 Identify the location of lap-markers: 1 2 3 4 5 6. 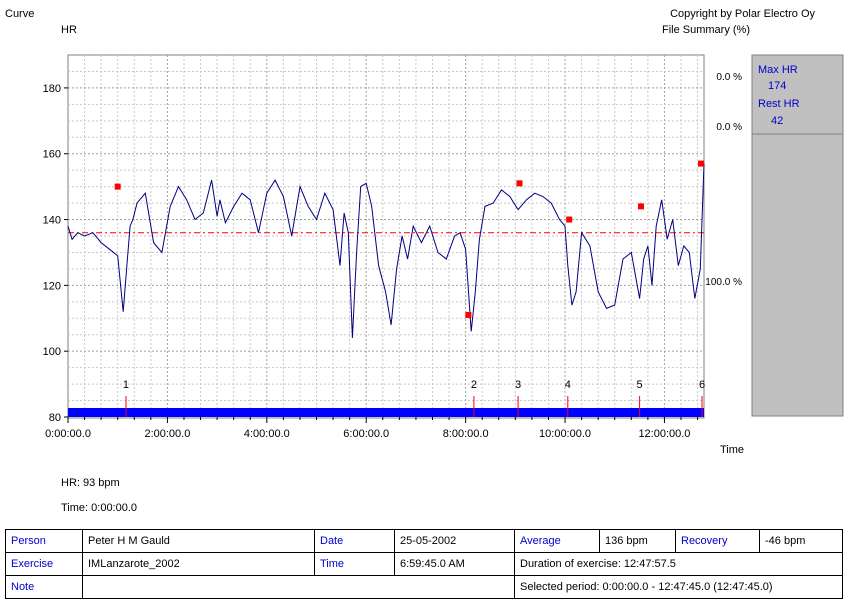
(414, 398).